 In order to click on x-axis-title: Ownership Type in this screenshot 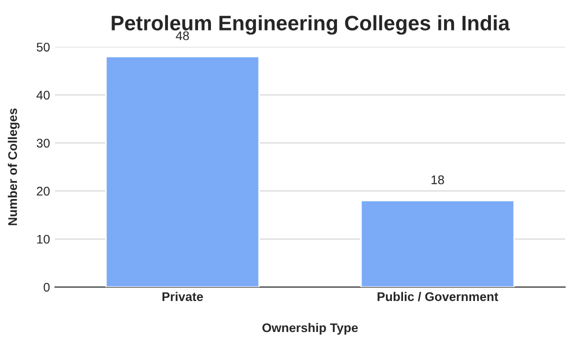, I will do `click(310, 329)`.